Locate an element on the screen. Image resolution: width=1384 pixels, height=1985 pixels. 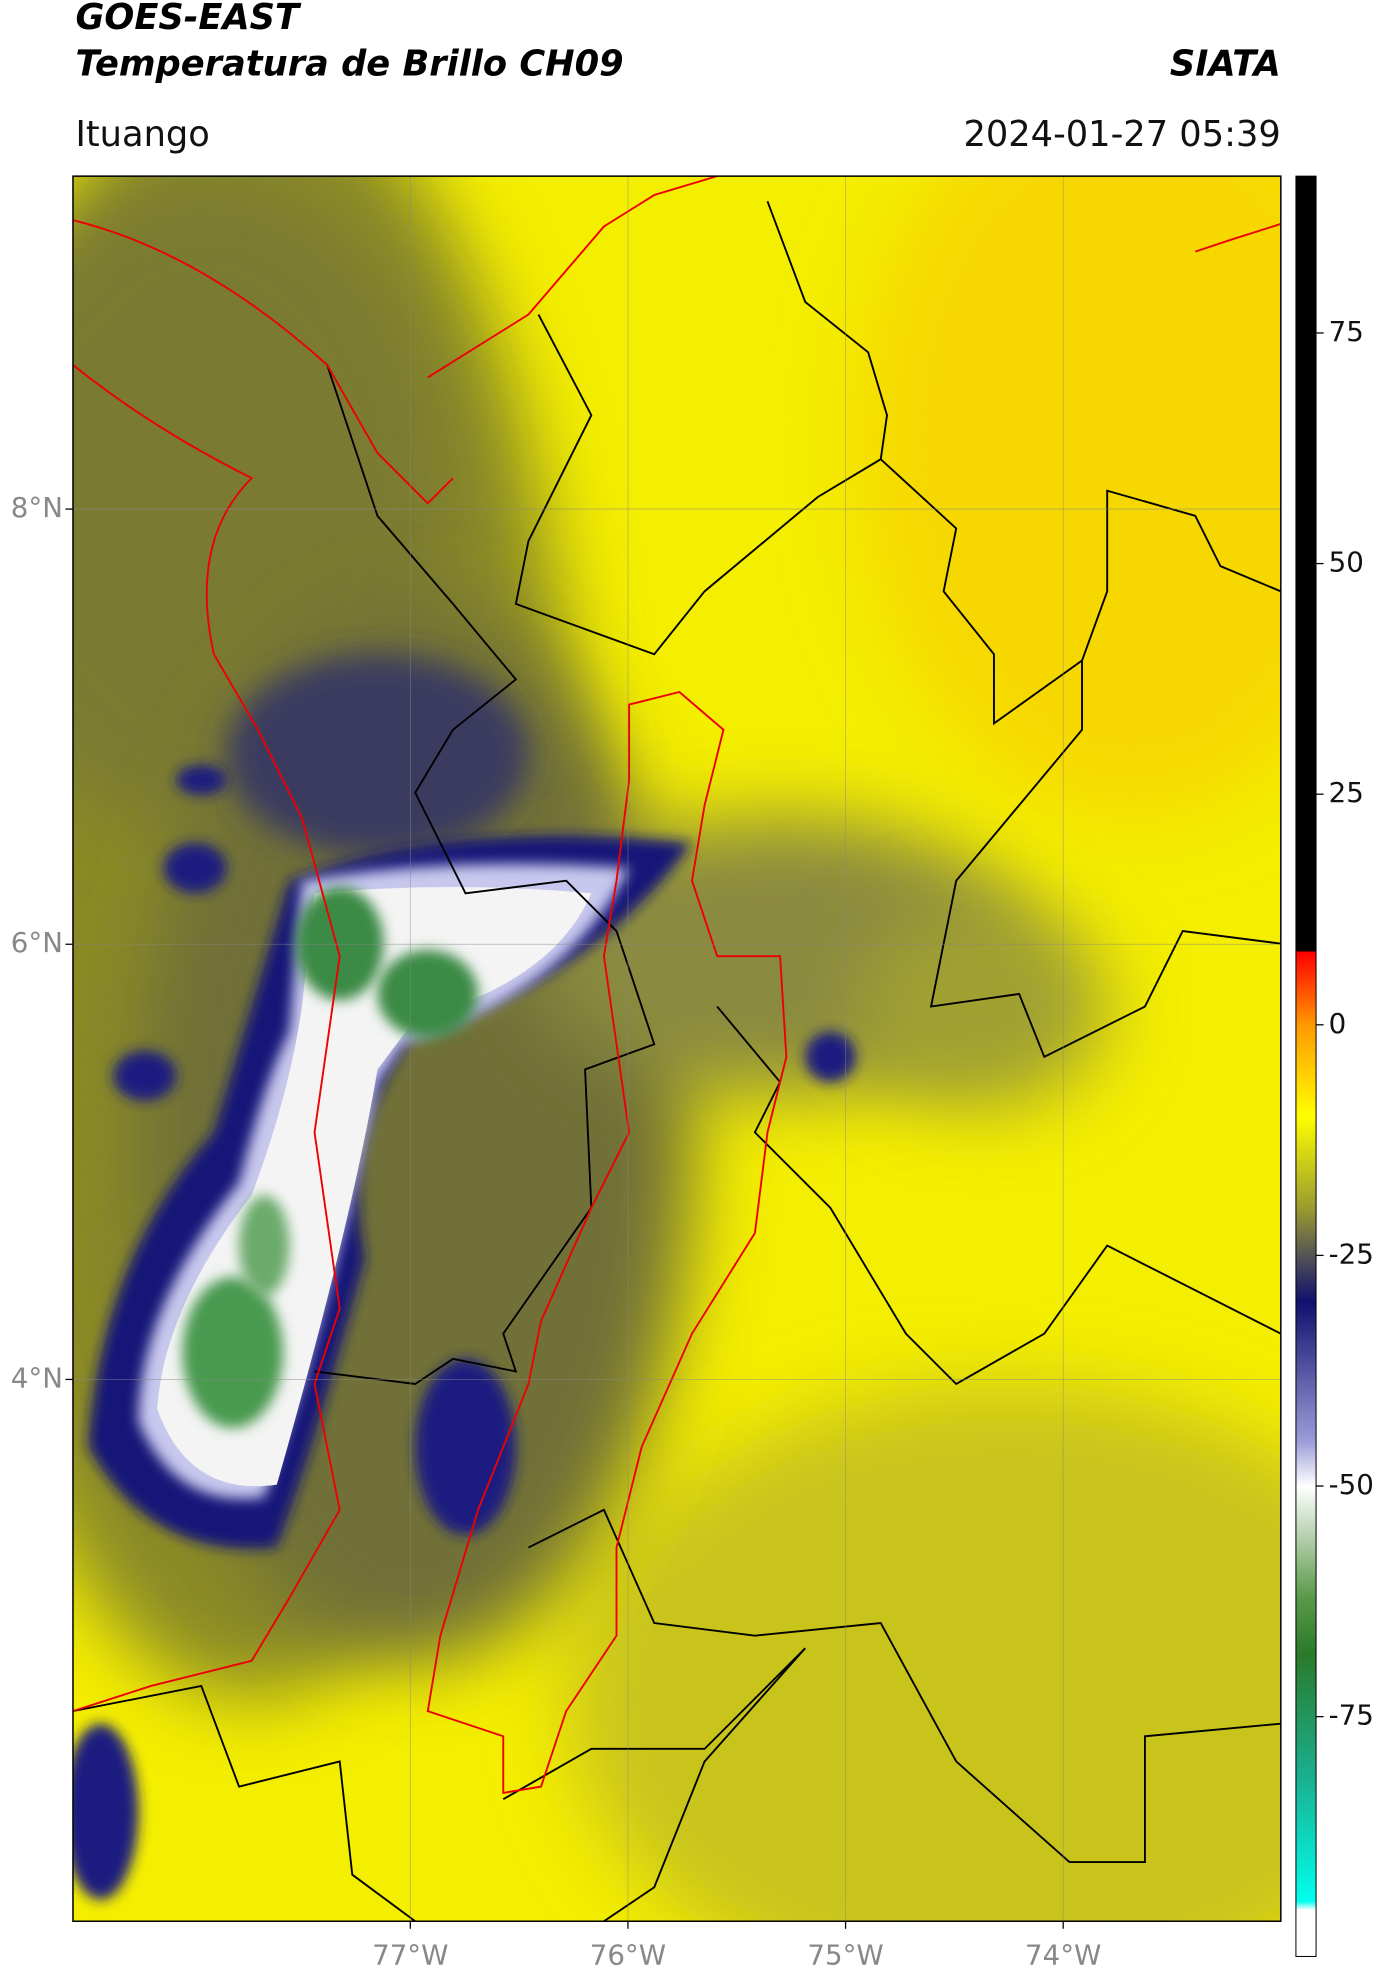
colorbar-label: 50 is located at coordinates (1346, 562).